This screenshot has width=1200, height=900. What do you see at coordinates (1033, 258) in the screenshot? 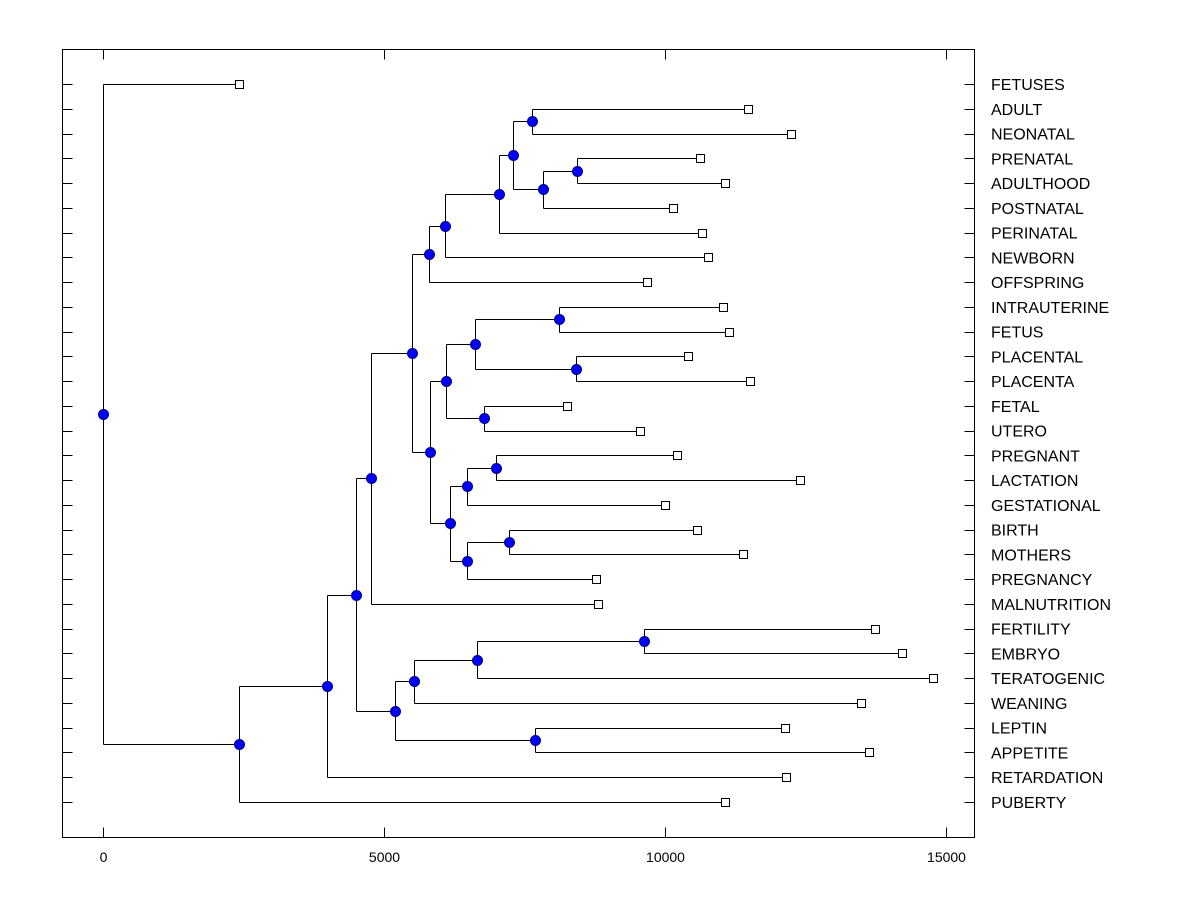
I see `leaf-label: NEWBORN` at bounding box center [1033, 258].